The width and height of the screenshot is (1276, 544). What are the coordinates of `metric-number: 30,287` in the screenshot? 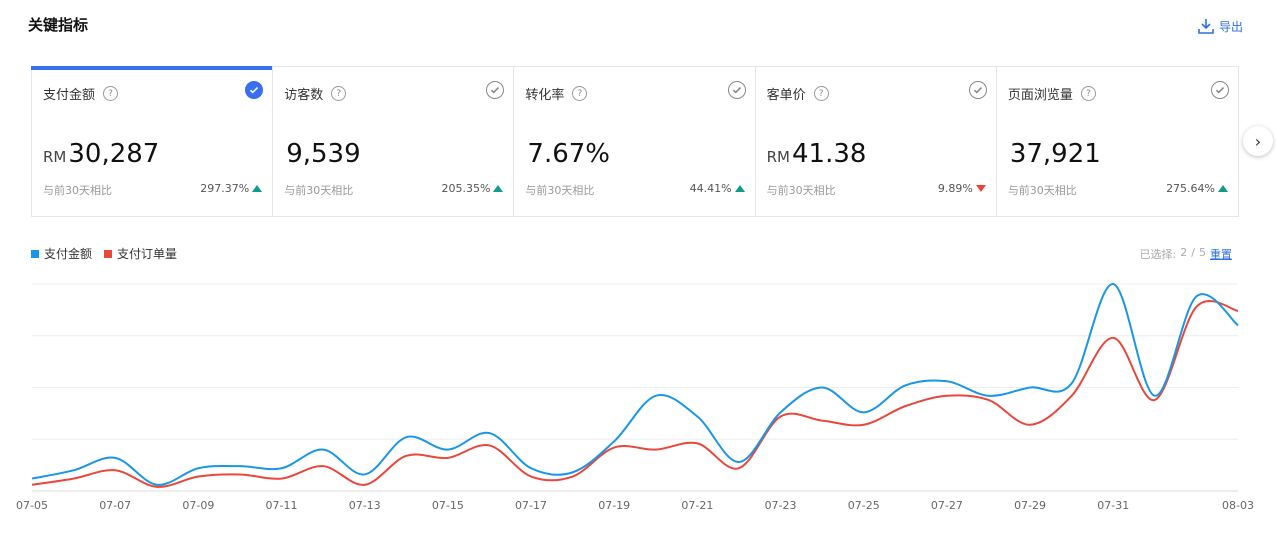 It's located at (114, 154).